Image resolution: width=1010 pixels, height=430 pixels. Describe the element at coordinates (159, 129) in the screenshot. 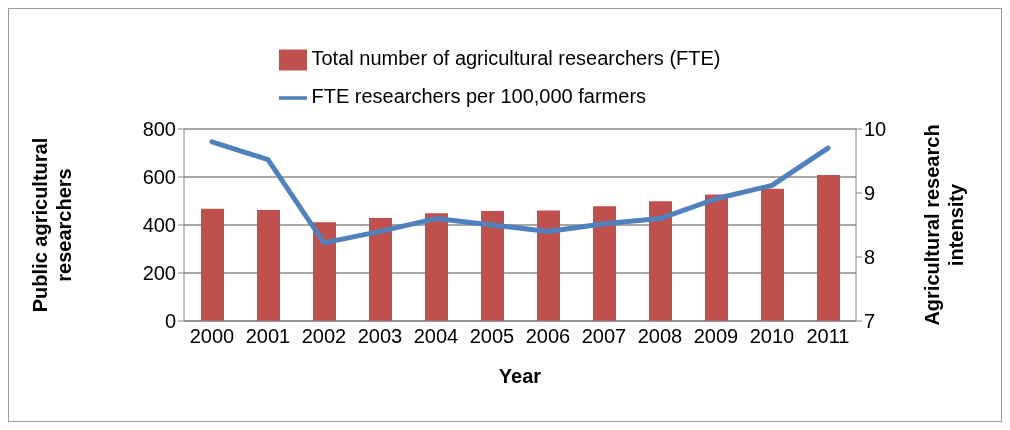

I see `y-tick-label: 800` at that location.